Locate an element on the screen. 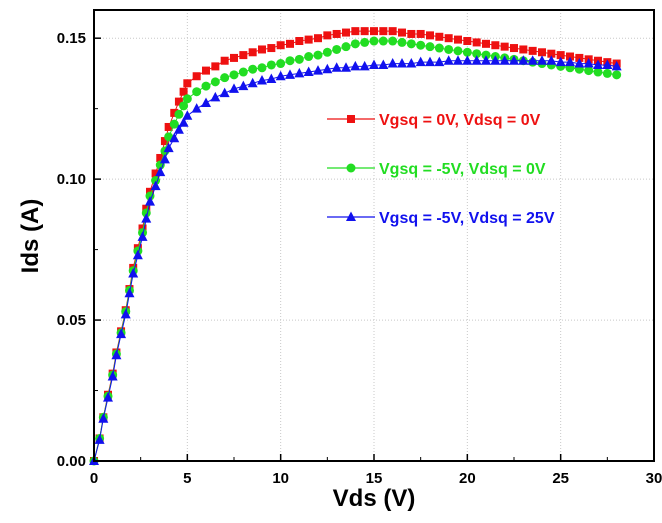 The image size is (662, 523). y-tick-label: 0.15 is located at coordinates (71, 38).